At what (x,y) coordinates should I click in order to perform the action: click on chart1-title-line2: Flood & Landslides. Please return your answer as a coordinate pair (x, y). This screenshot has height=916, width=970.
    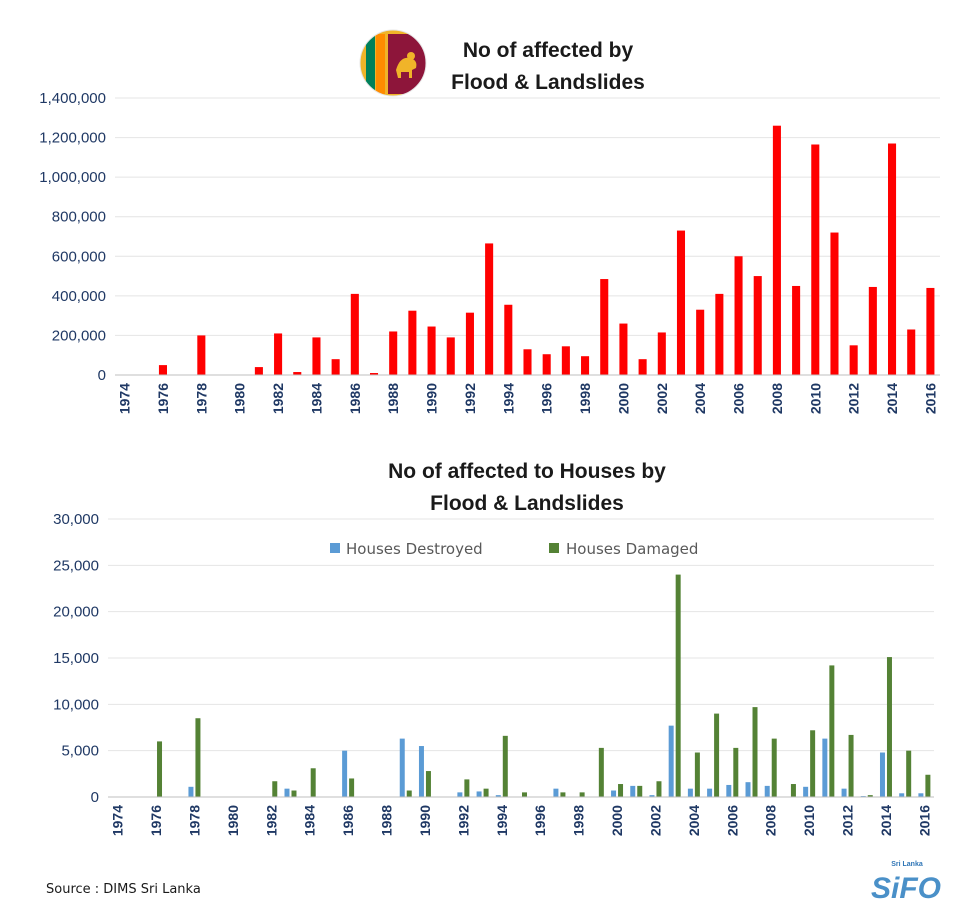
    Looking at the image, I should click on (548, 82).